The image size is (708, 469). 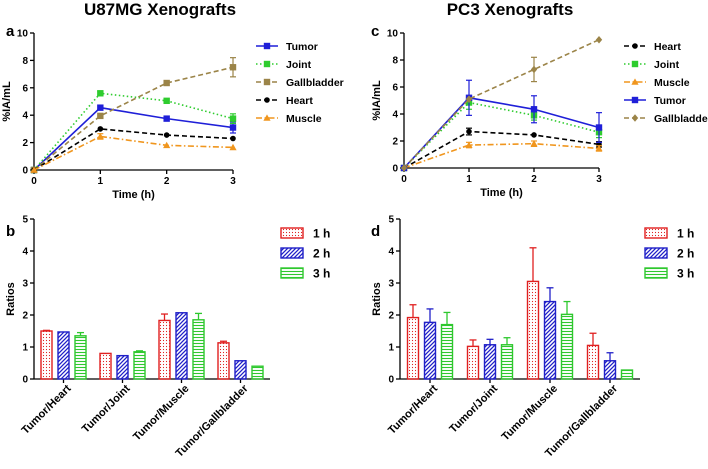 I want to click on x-tick-label: 2, so click(x=167, y=181).